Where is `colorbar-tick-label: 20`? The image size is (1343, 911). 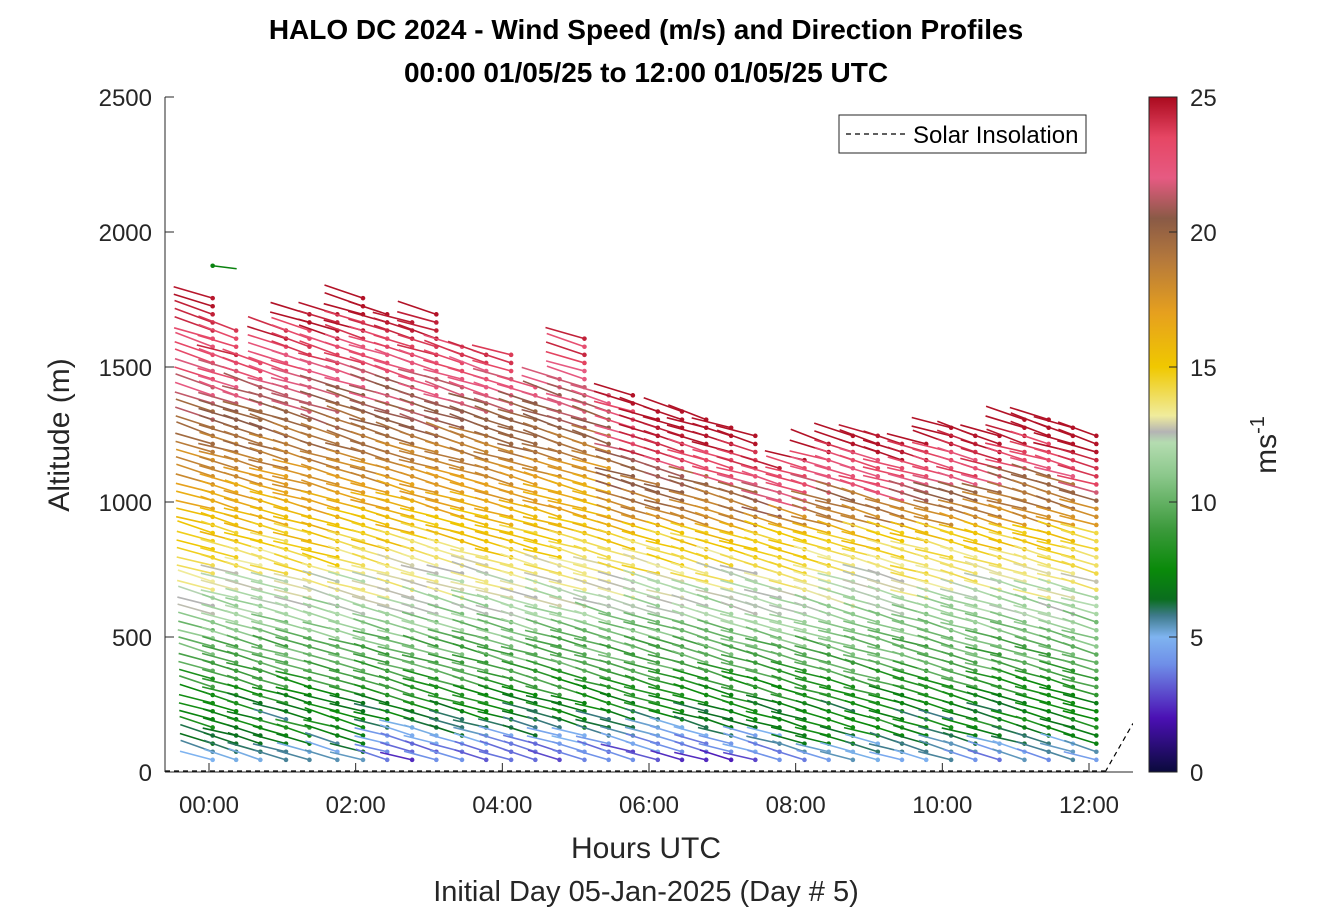
colorbar-tick-label: 20 is located at coordinates (1203, 233).